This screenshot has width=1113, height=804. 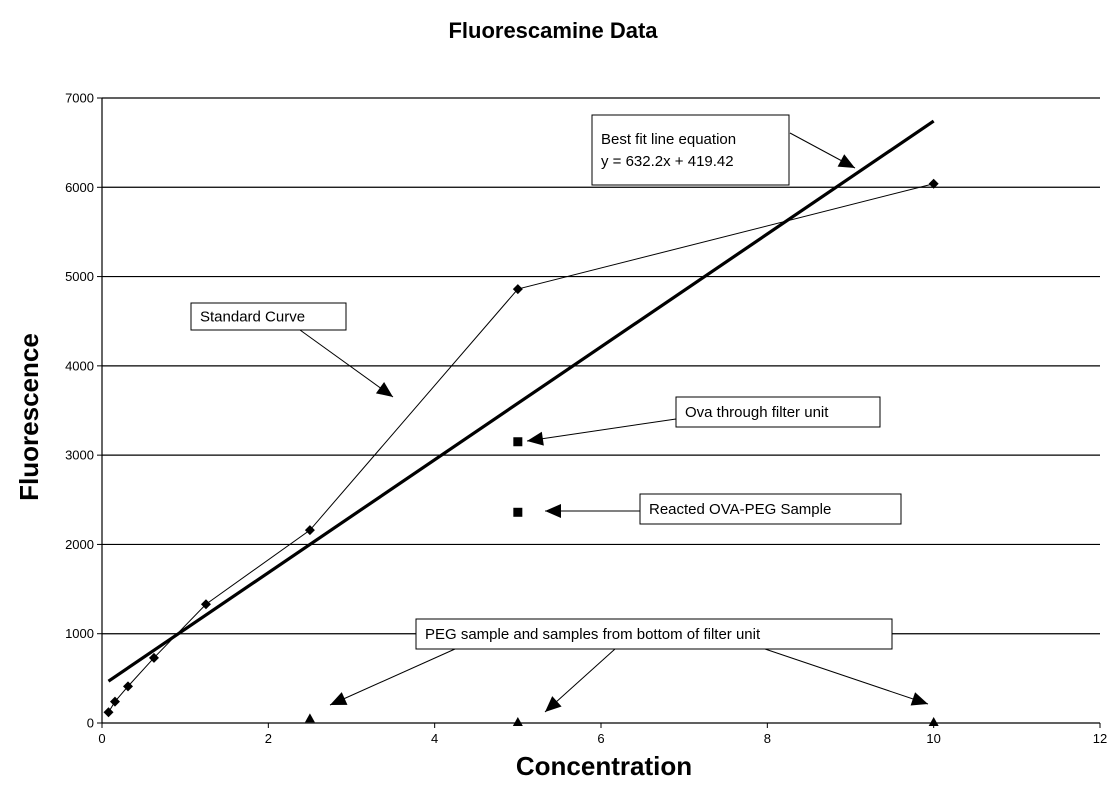 What do you see at coordinates (79, 276) in the screenshot?
I see `y-tick-label: 5000` at bounding box center [79, 276].